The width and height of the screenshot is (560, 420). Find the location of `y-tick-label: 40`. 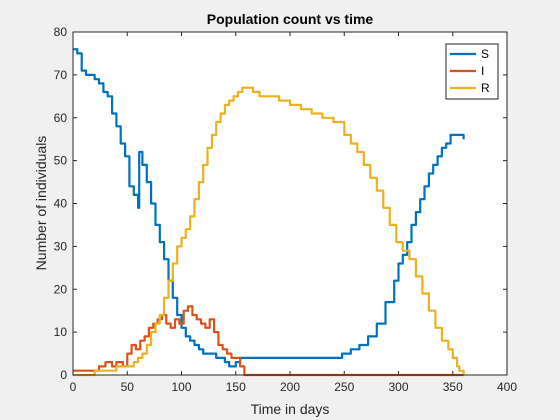

y-tick-label: 40 is located at coordinates (61, 204).